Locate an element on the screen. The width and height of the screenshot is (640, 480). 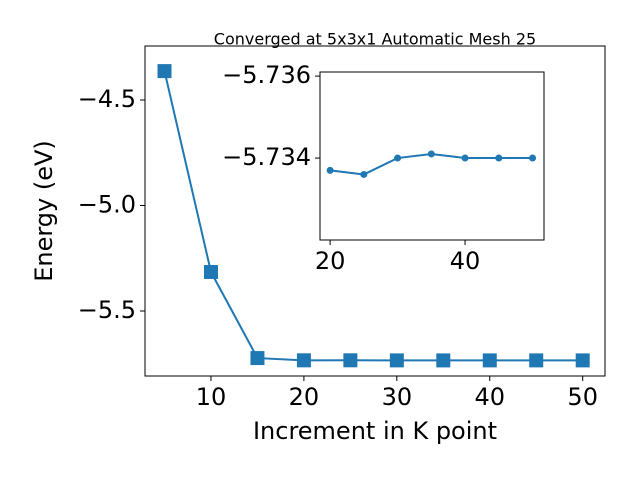
x-tick-label: 50 is located at coordinates (582, 397).